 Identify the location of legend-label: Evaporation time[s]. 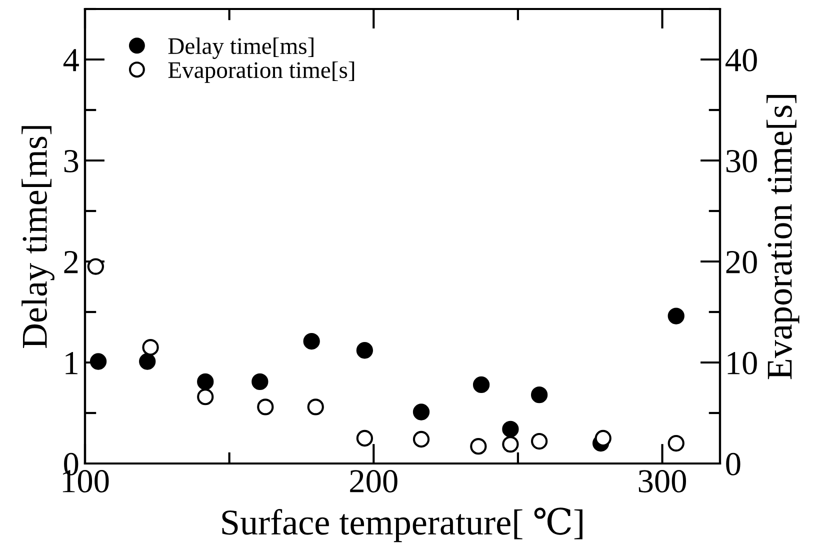
(261, 72).